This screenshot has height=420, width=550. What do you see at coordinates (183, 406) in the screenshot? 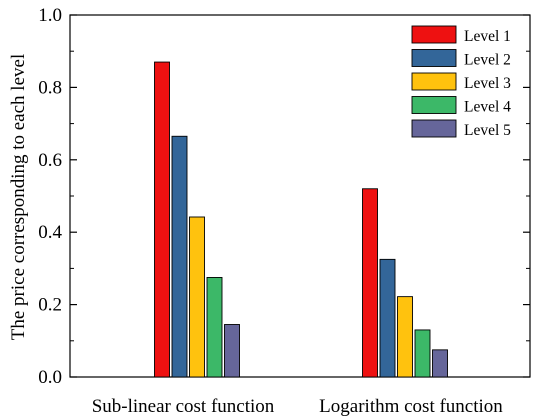
I see `x-category-label: Sub-linear cost function` at bounding box center [183, 406].